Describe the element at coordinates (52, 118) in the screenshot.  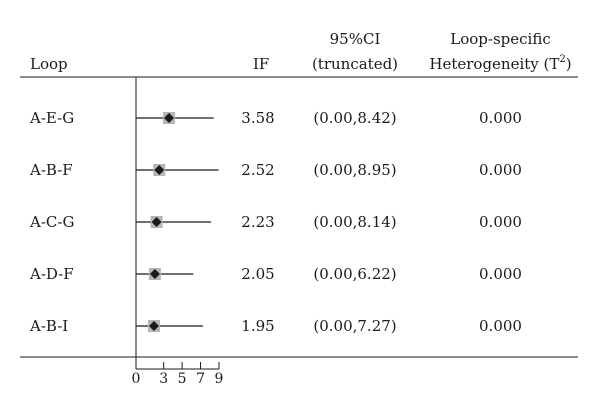
I see `row-loop-label: A-E-G` at that location.